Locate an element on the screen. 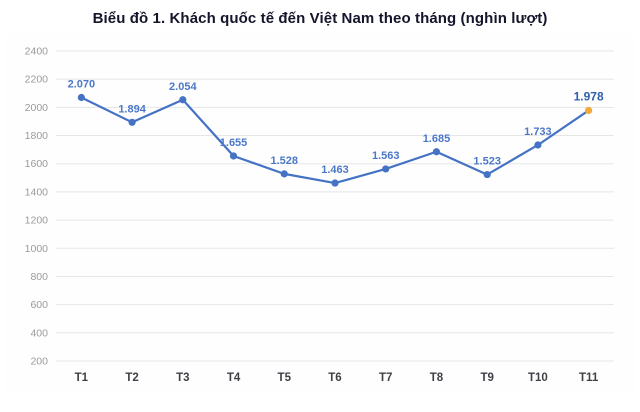 The height and width of the screenshot is (412, 640). x-axis-label: T11 is located at coordinates (589, 378).